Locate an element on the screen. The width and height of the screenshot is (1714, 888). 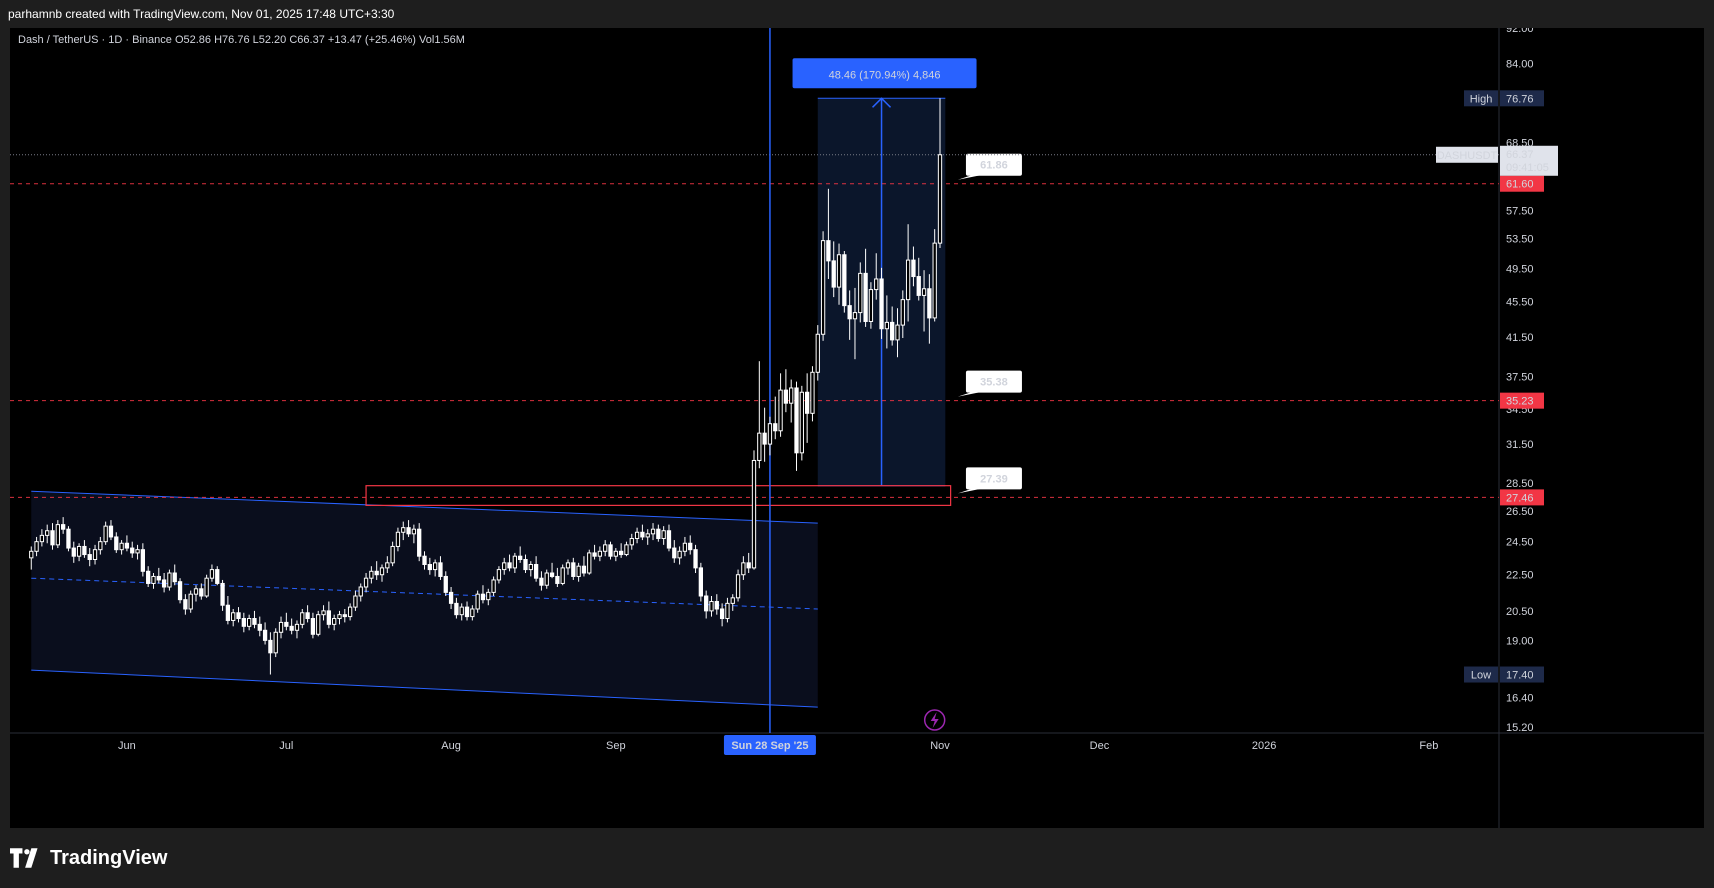
low-price-text: 17.40 is located at coordinates (1520, 676).